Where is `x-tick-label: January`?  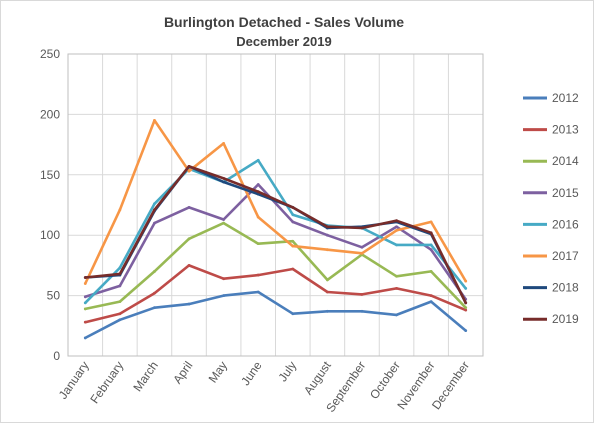 x-tick-label: January is located at coordinates (74, 380).